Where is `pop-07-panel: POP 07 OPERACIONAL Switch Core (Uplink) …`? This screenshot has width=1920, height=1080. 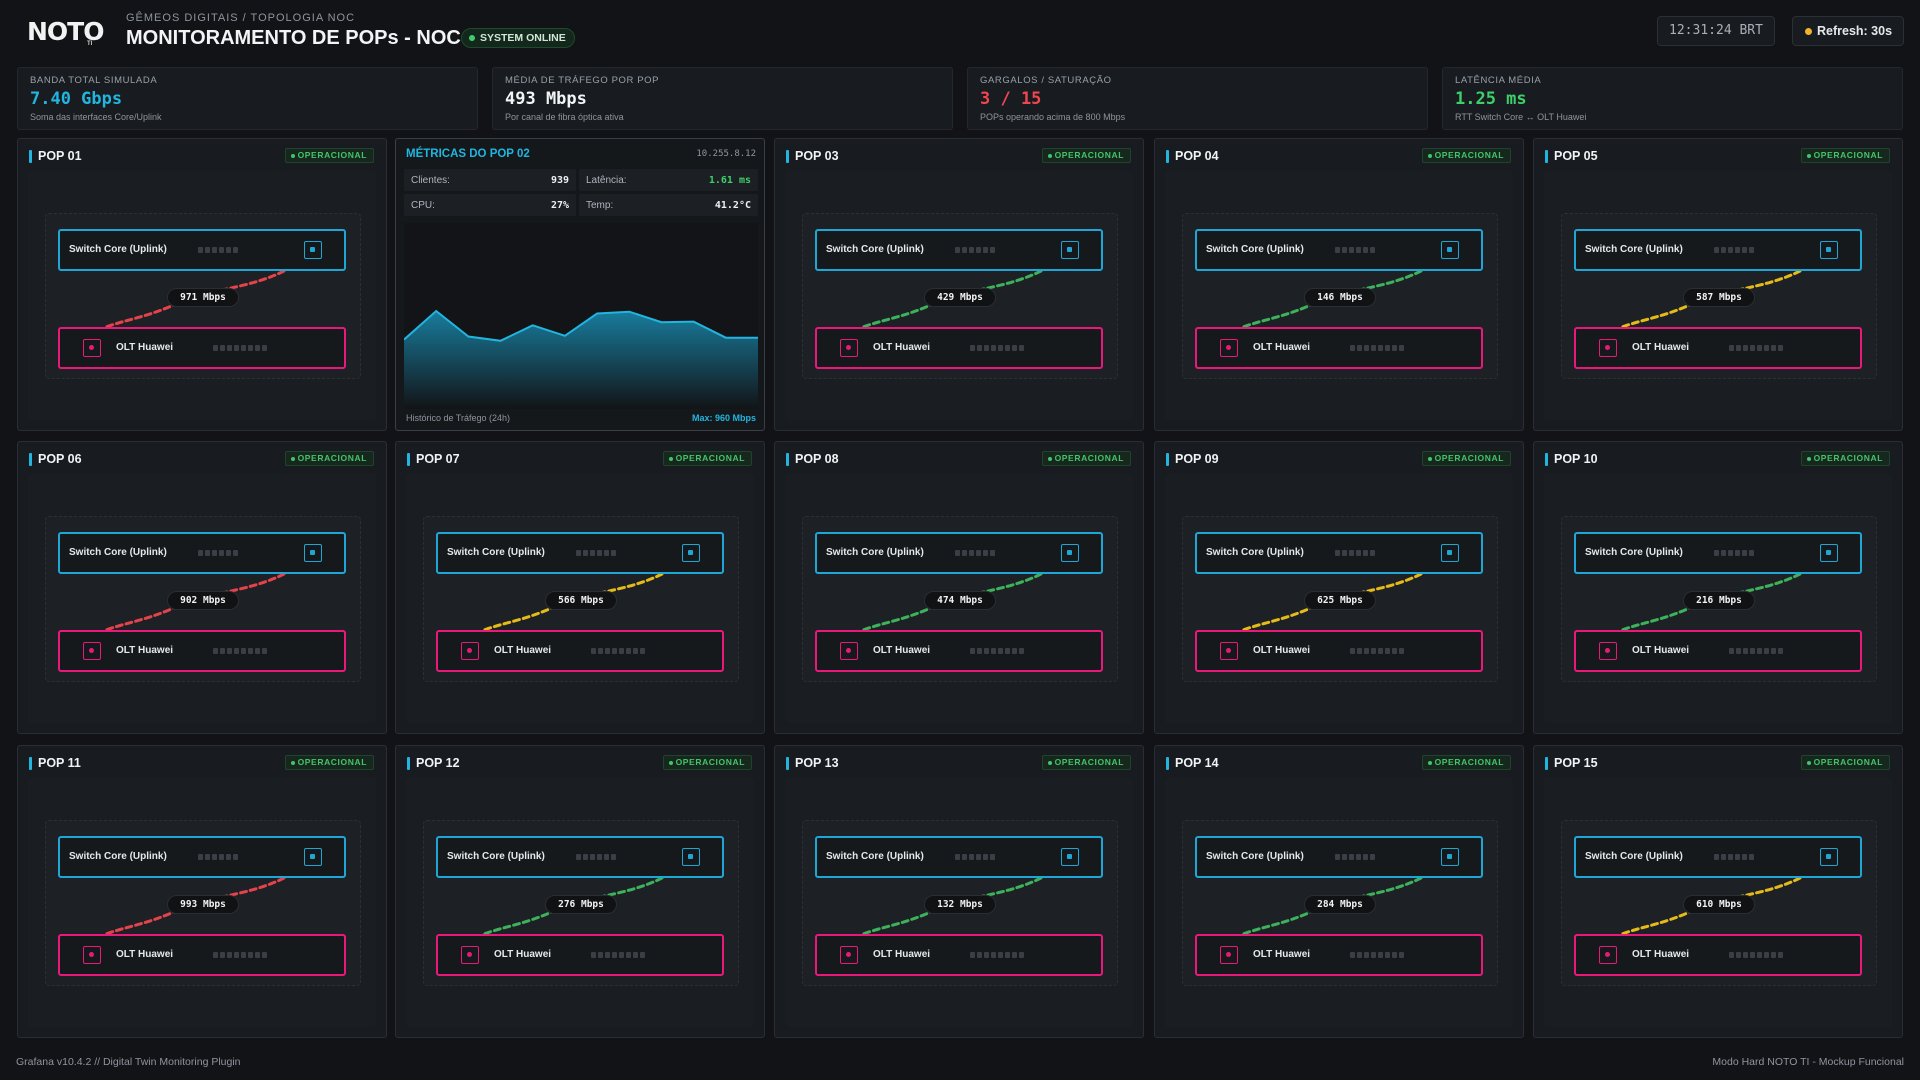
pop-07-panel: POP 07 OPERACIONAL Switch Core (Uplink) … is located at coordinates (580, 587).